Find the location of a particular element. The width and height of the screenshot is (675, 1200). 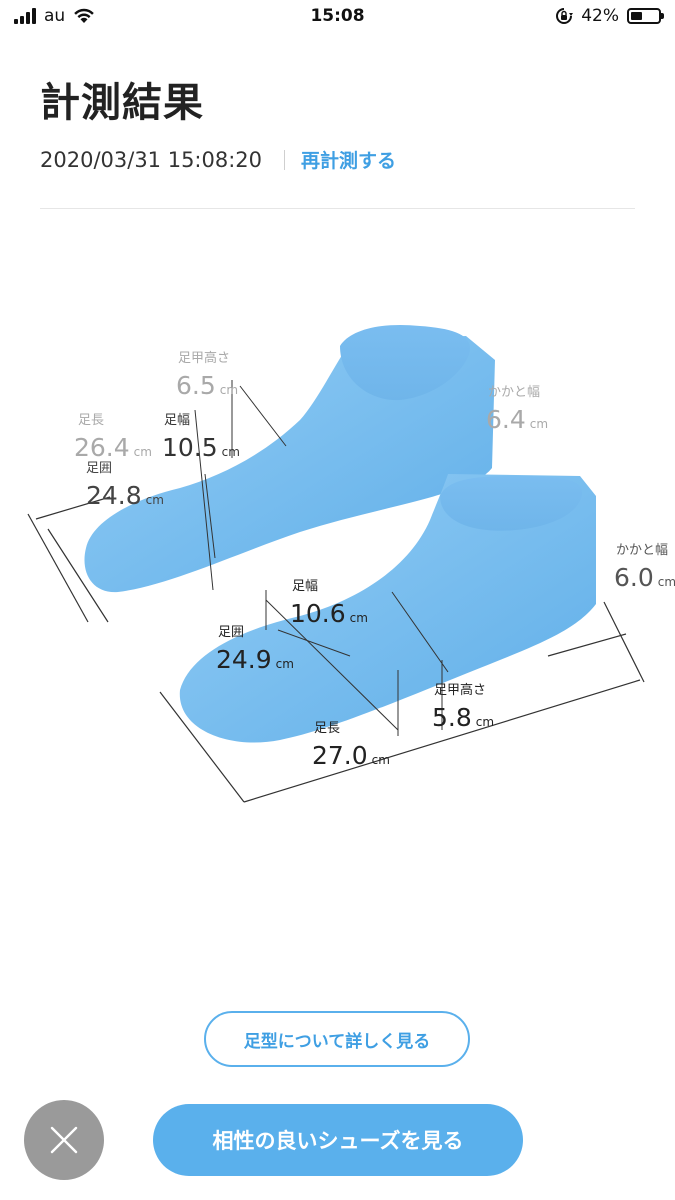

left-length-number: 26.4 is located at coordinates (102, 447).